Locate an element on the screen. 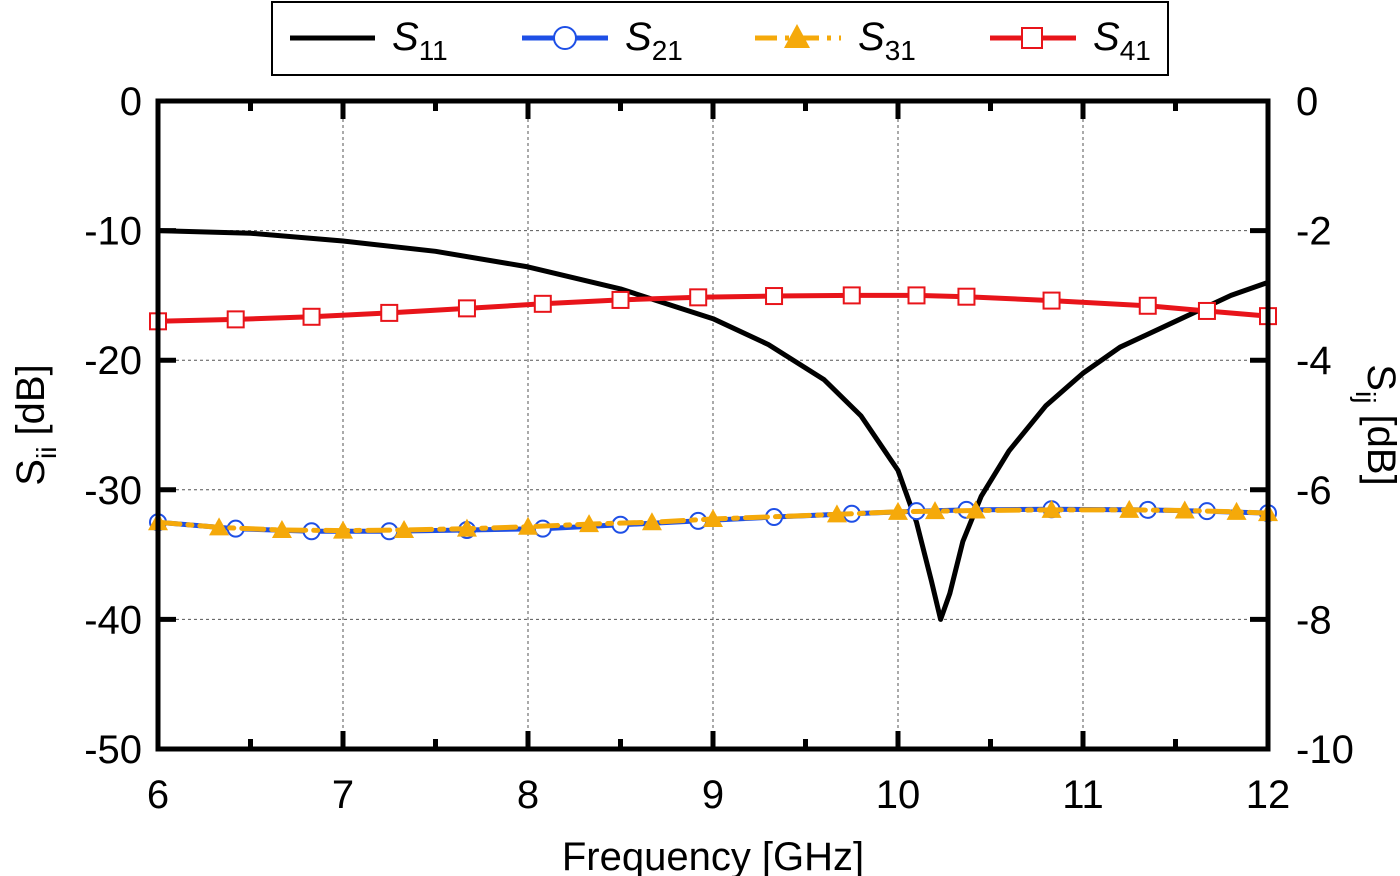  y-left-tick-label: -40 is located at coordinates (113, 620).